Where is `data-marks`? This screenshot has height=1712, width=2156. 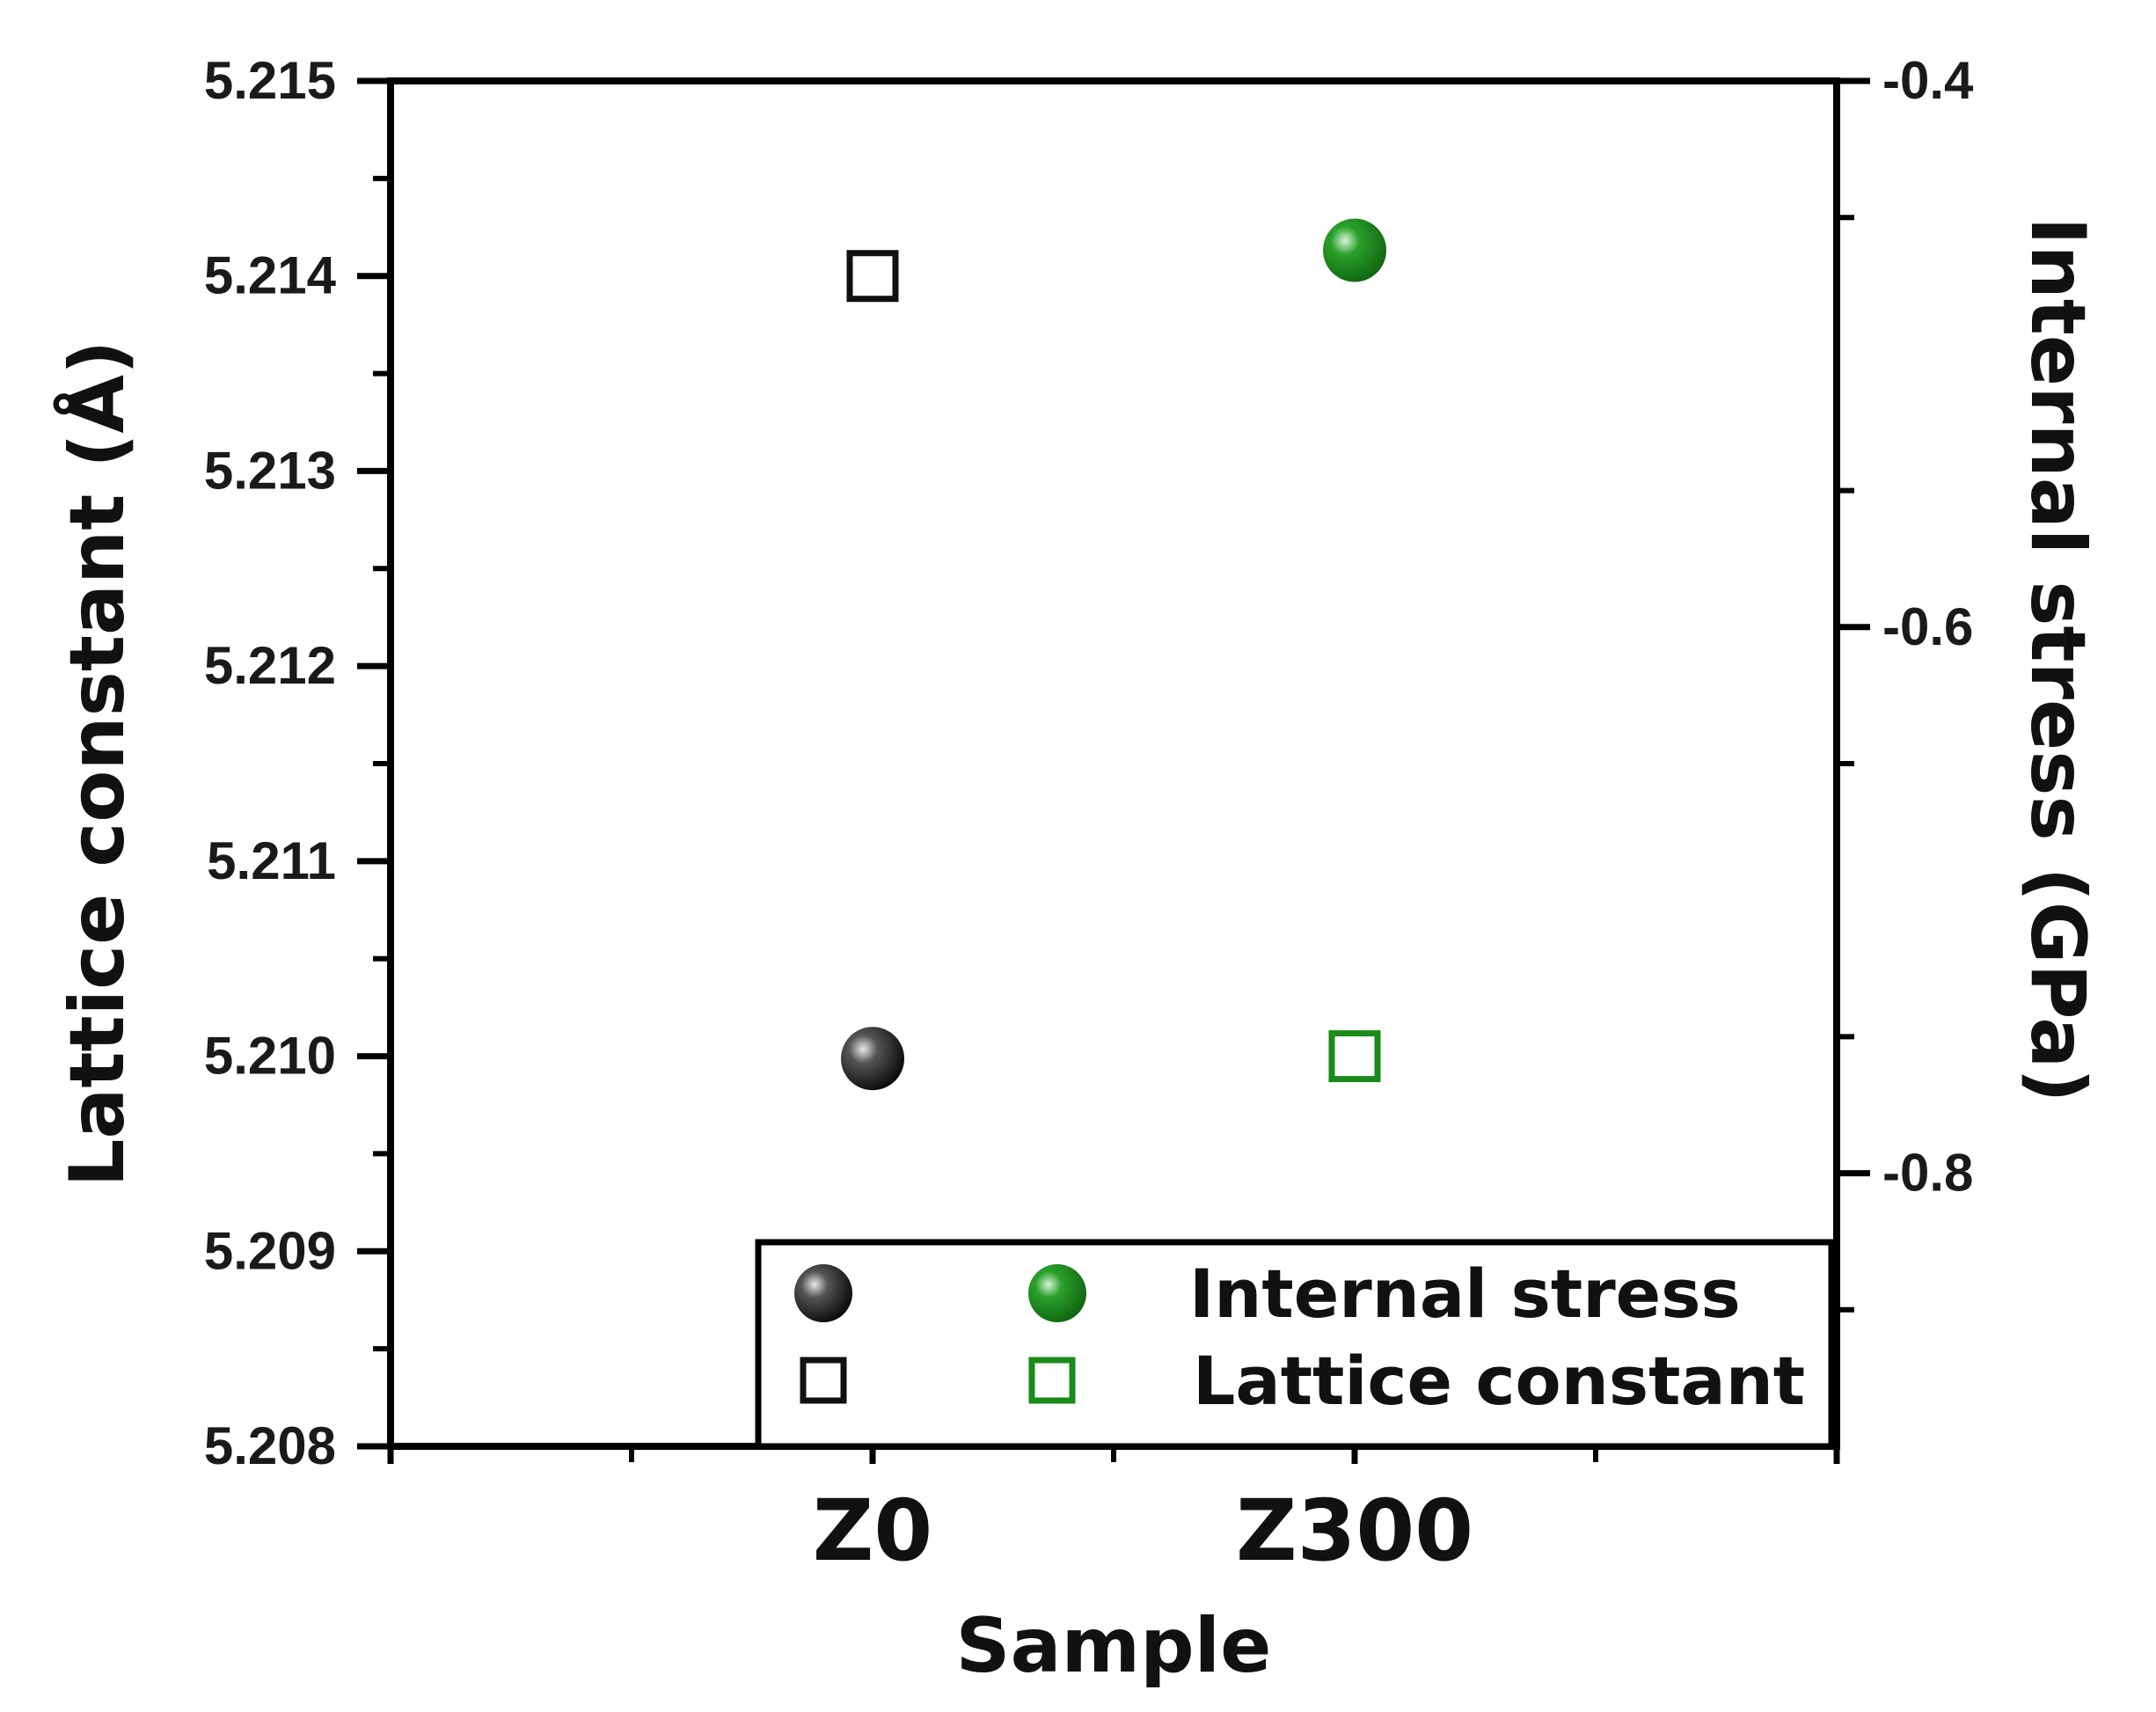
data-marks is located at coordinates (1113, 654).